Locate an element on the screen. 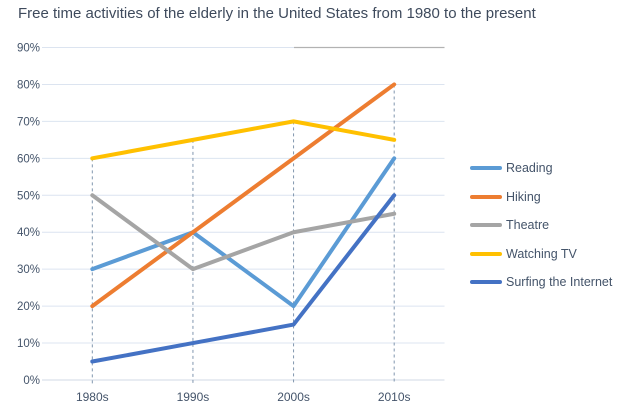 The width and height of the screenshot is (630, 412). x-tick-label: 2000s is located at coordinates (293, 397).